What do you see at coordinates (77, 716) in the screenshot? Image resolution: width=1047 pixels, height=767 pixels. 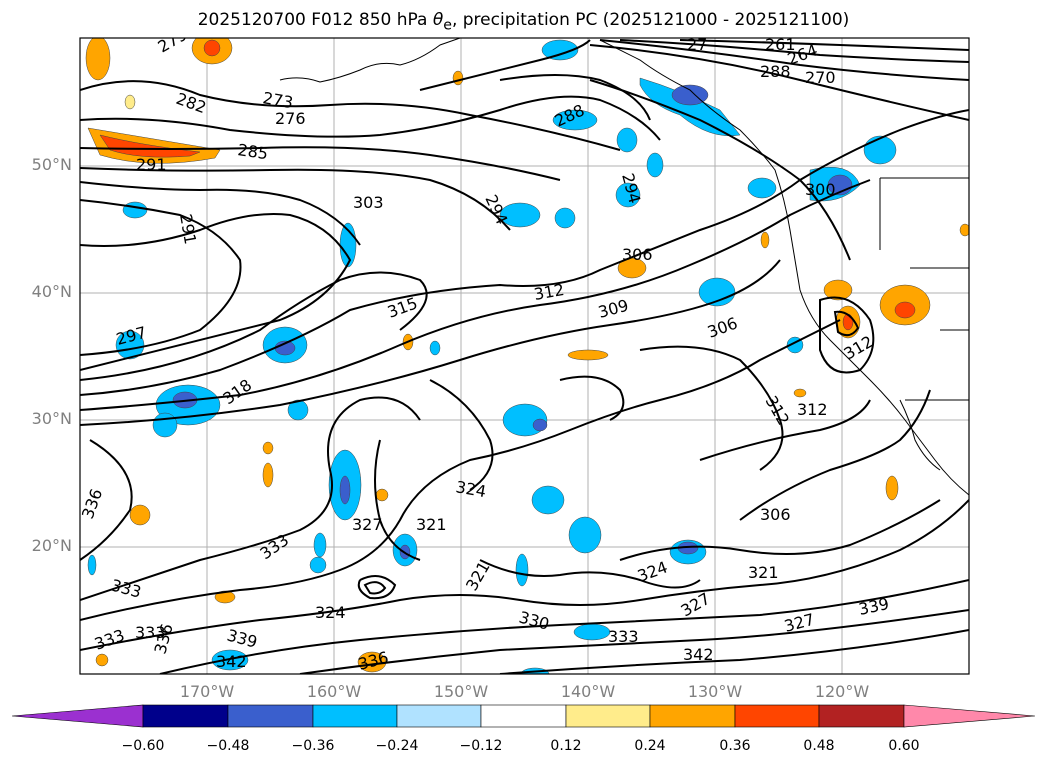 I see `colorbar-extend-min` at bounding box center [77, 716].